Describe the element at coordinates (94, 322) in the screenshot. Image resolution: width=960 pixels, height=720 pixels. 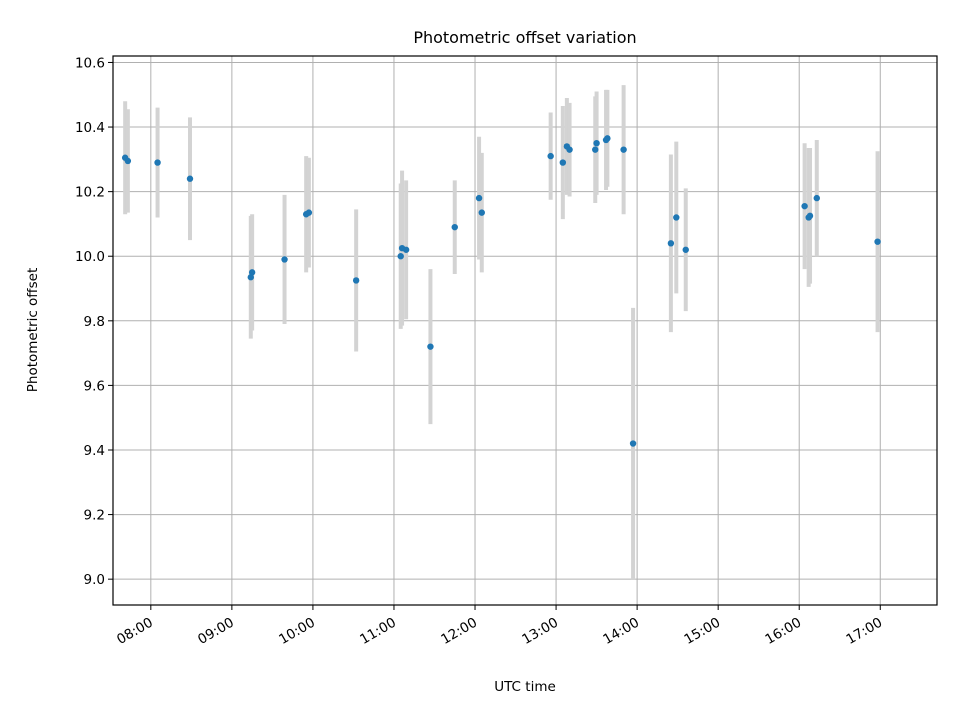
I see `y-tick-label: 9.8` at that location.